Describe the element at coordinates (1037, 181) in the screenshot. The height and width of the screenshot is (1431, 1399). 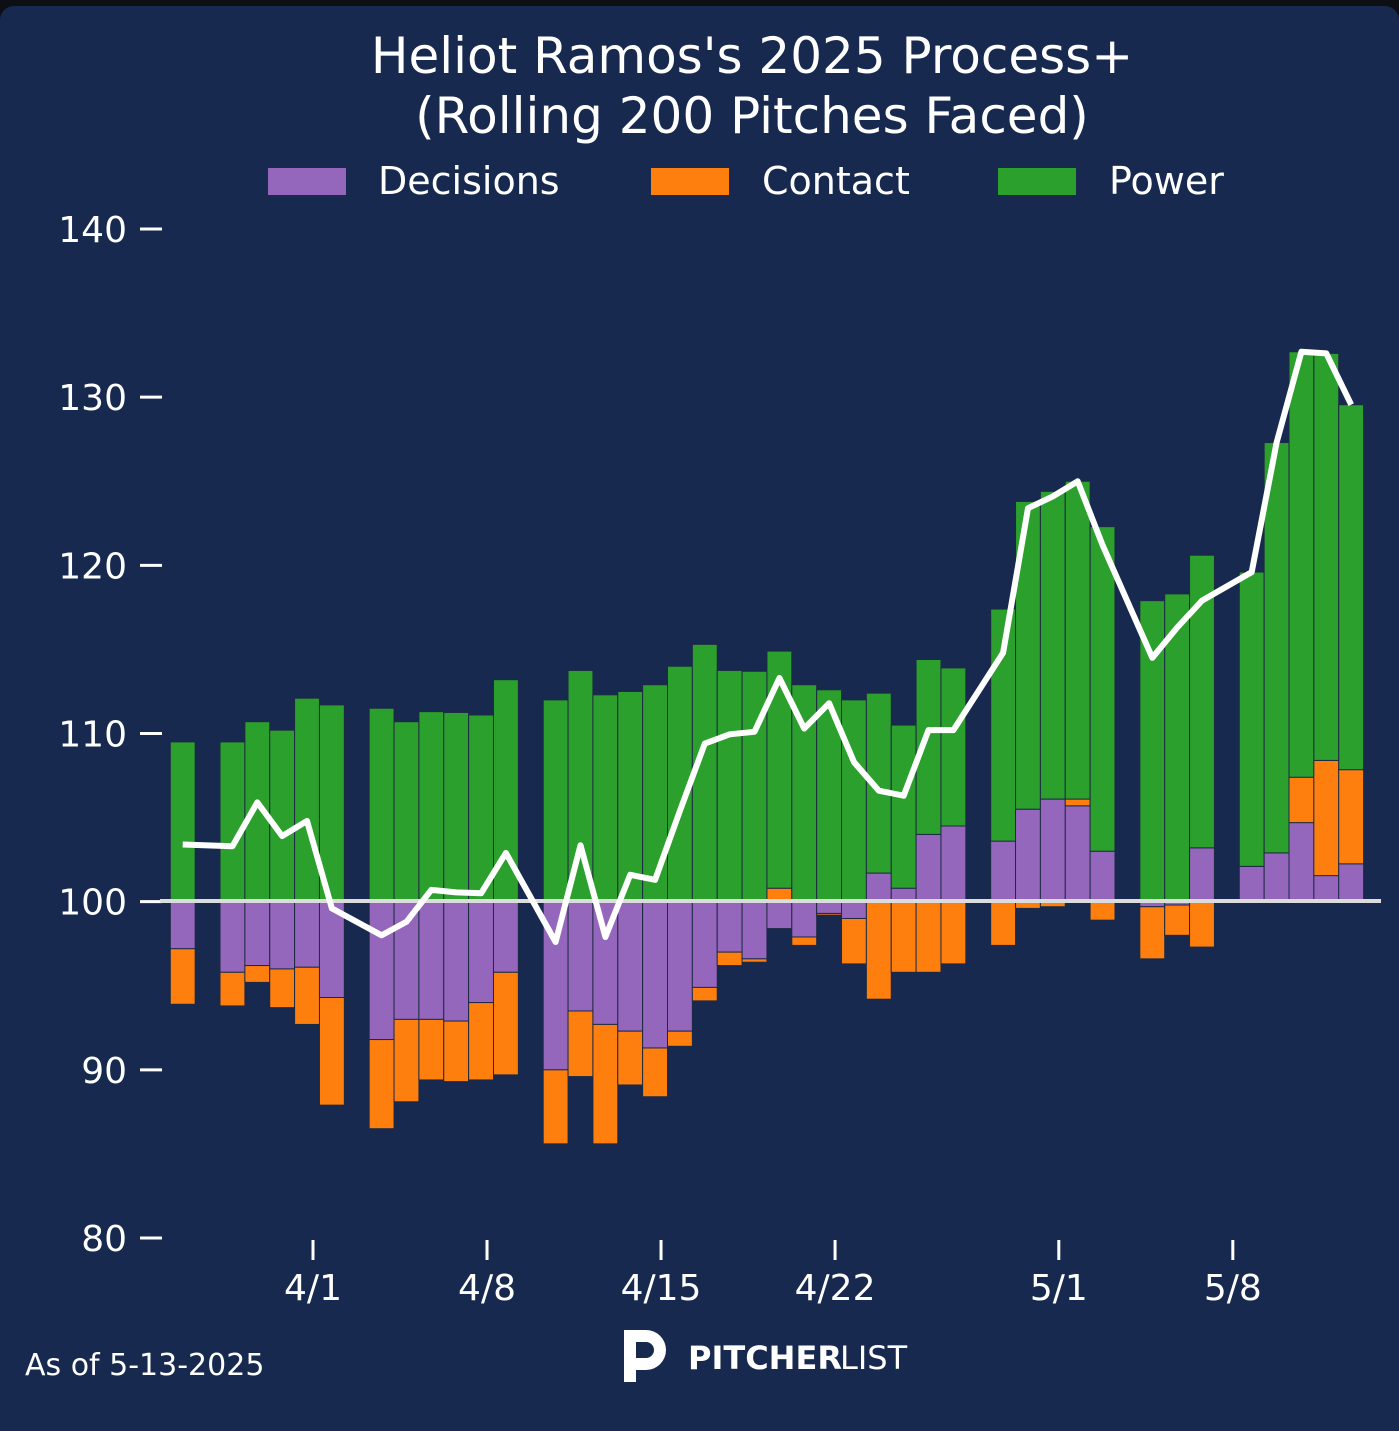
I see `legend-swatch-power` at that location.